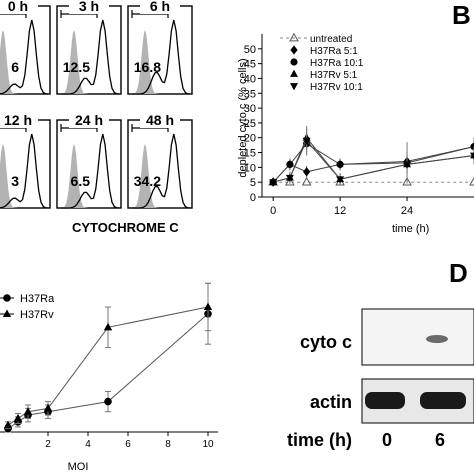 The width and height of the screenshot is (474, 474). I want to click on histogram-time-label: 48 h, so click(160, 120).